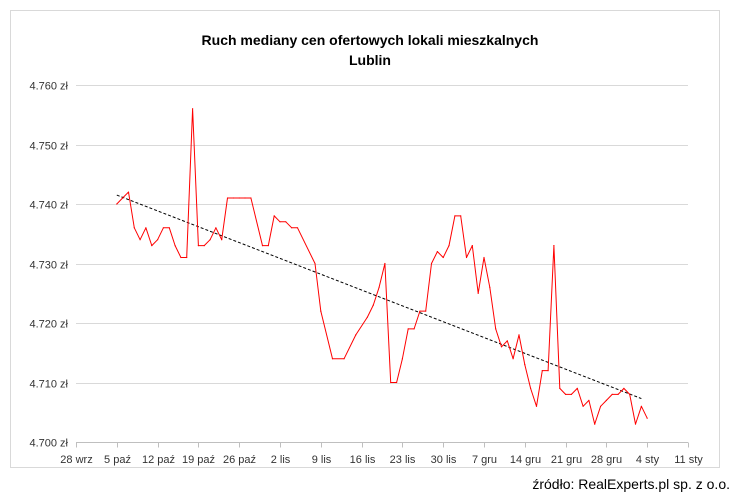 Image resolution: width=738 pixels, height=495 pixels. I want to click on x-axis, so click(382, 445).